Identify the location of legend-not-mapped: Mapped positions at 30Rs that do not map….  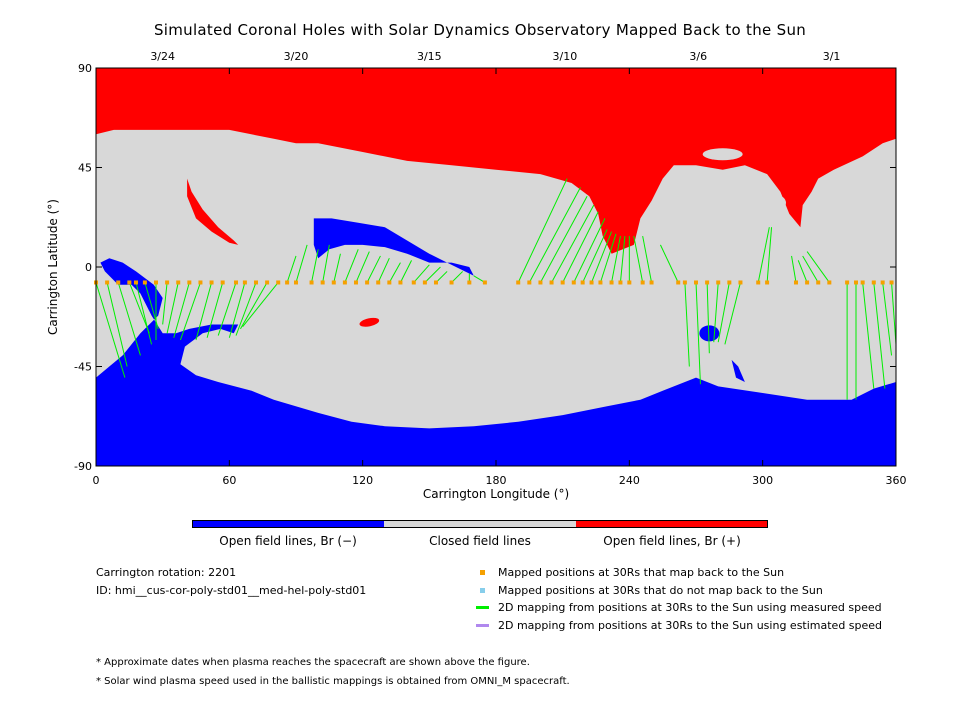
(660, 590).